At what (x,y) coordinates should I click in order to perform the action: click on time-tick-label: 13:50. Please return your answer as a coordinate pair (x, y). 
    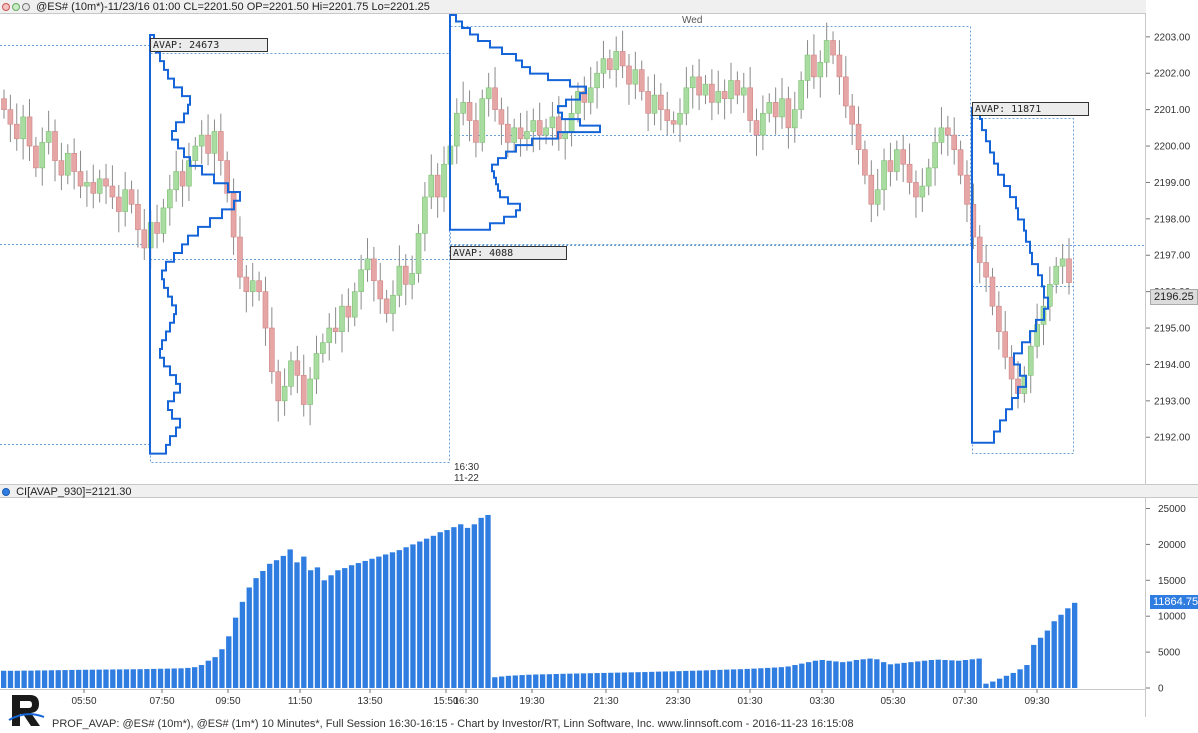
    Looking at the image, I should click on (369, 701).